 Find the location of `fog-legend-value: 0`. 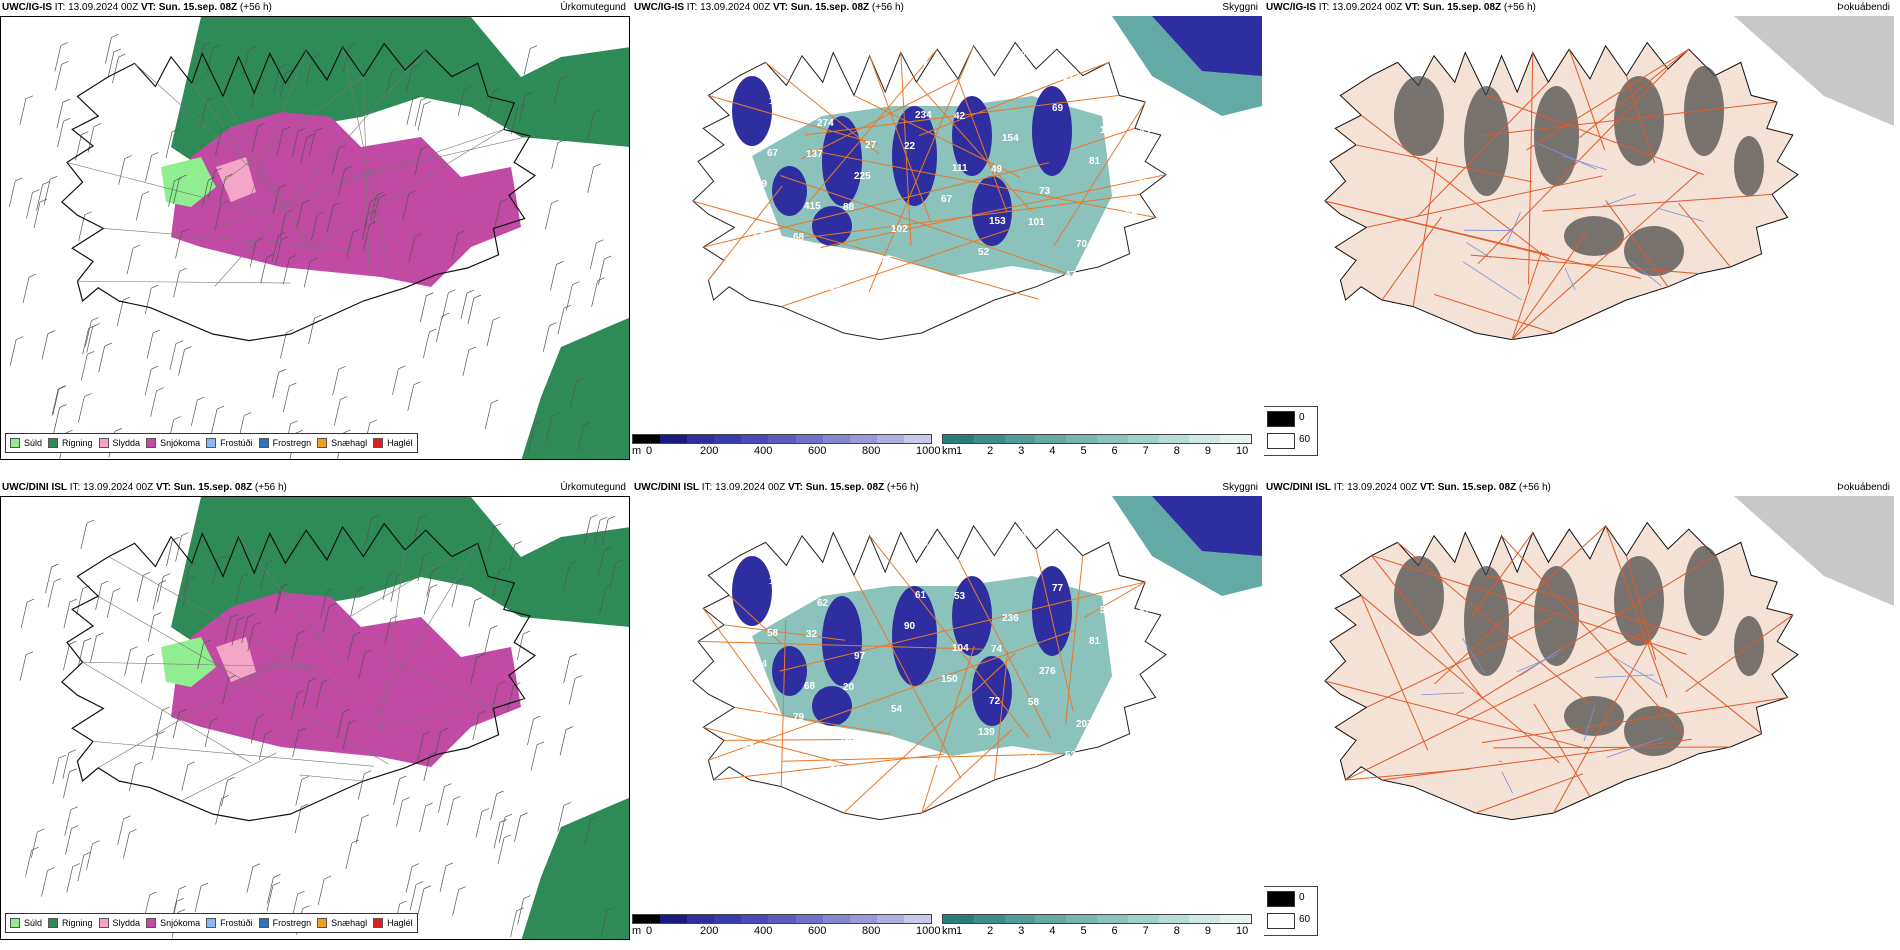

fog-legend-value: 0 is located at coordinates (1302, 897).